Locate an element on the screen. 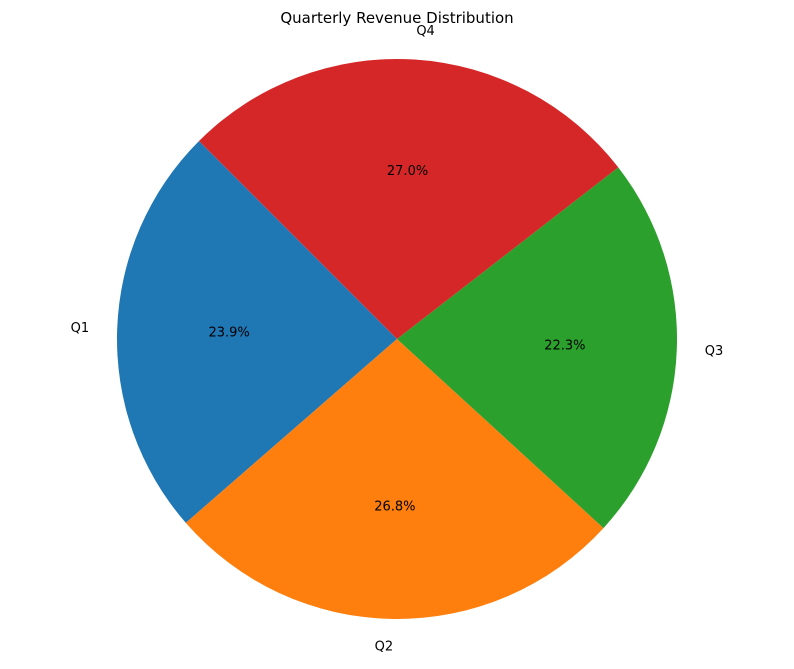  category-label-q3: Q3 is located at coordinates (714, 351).